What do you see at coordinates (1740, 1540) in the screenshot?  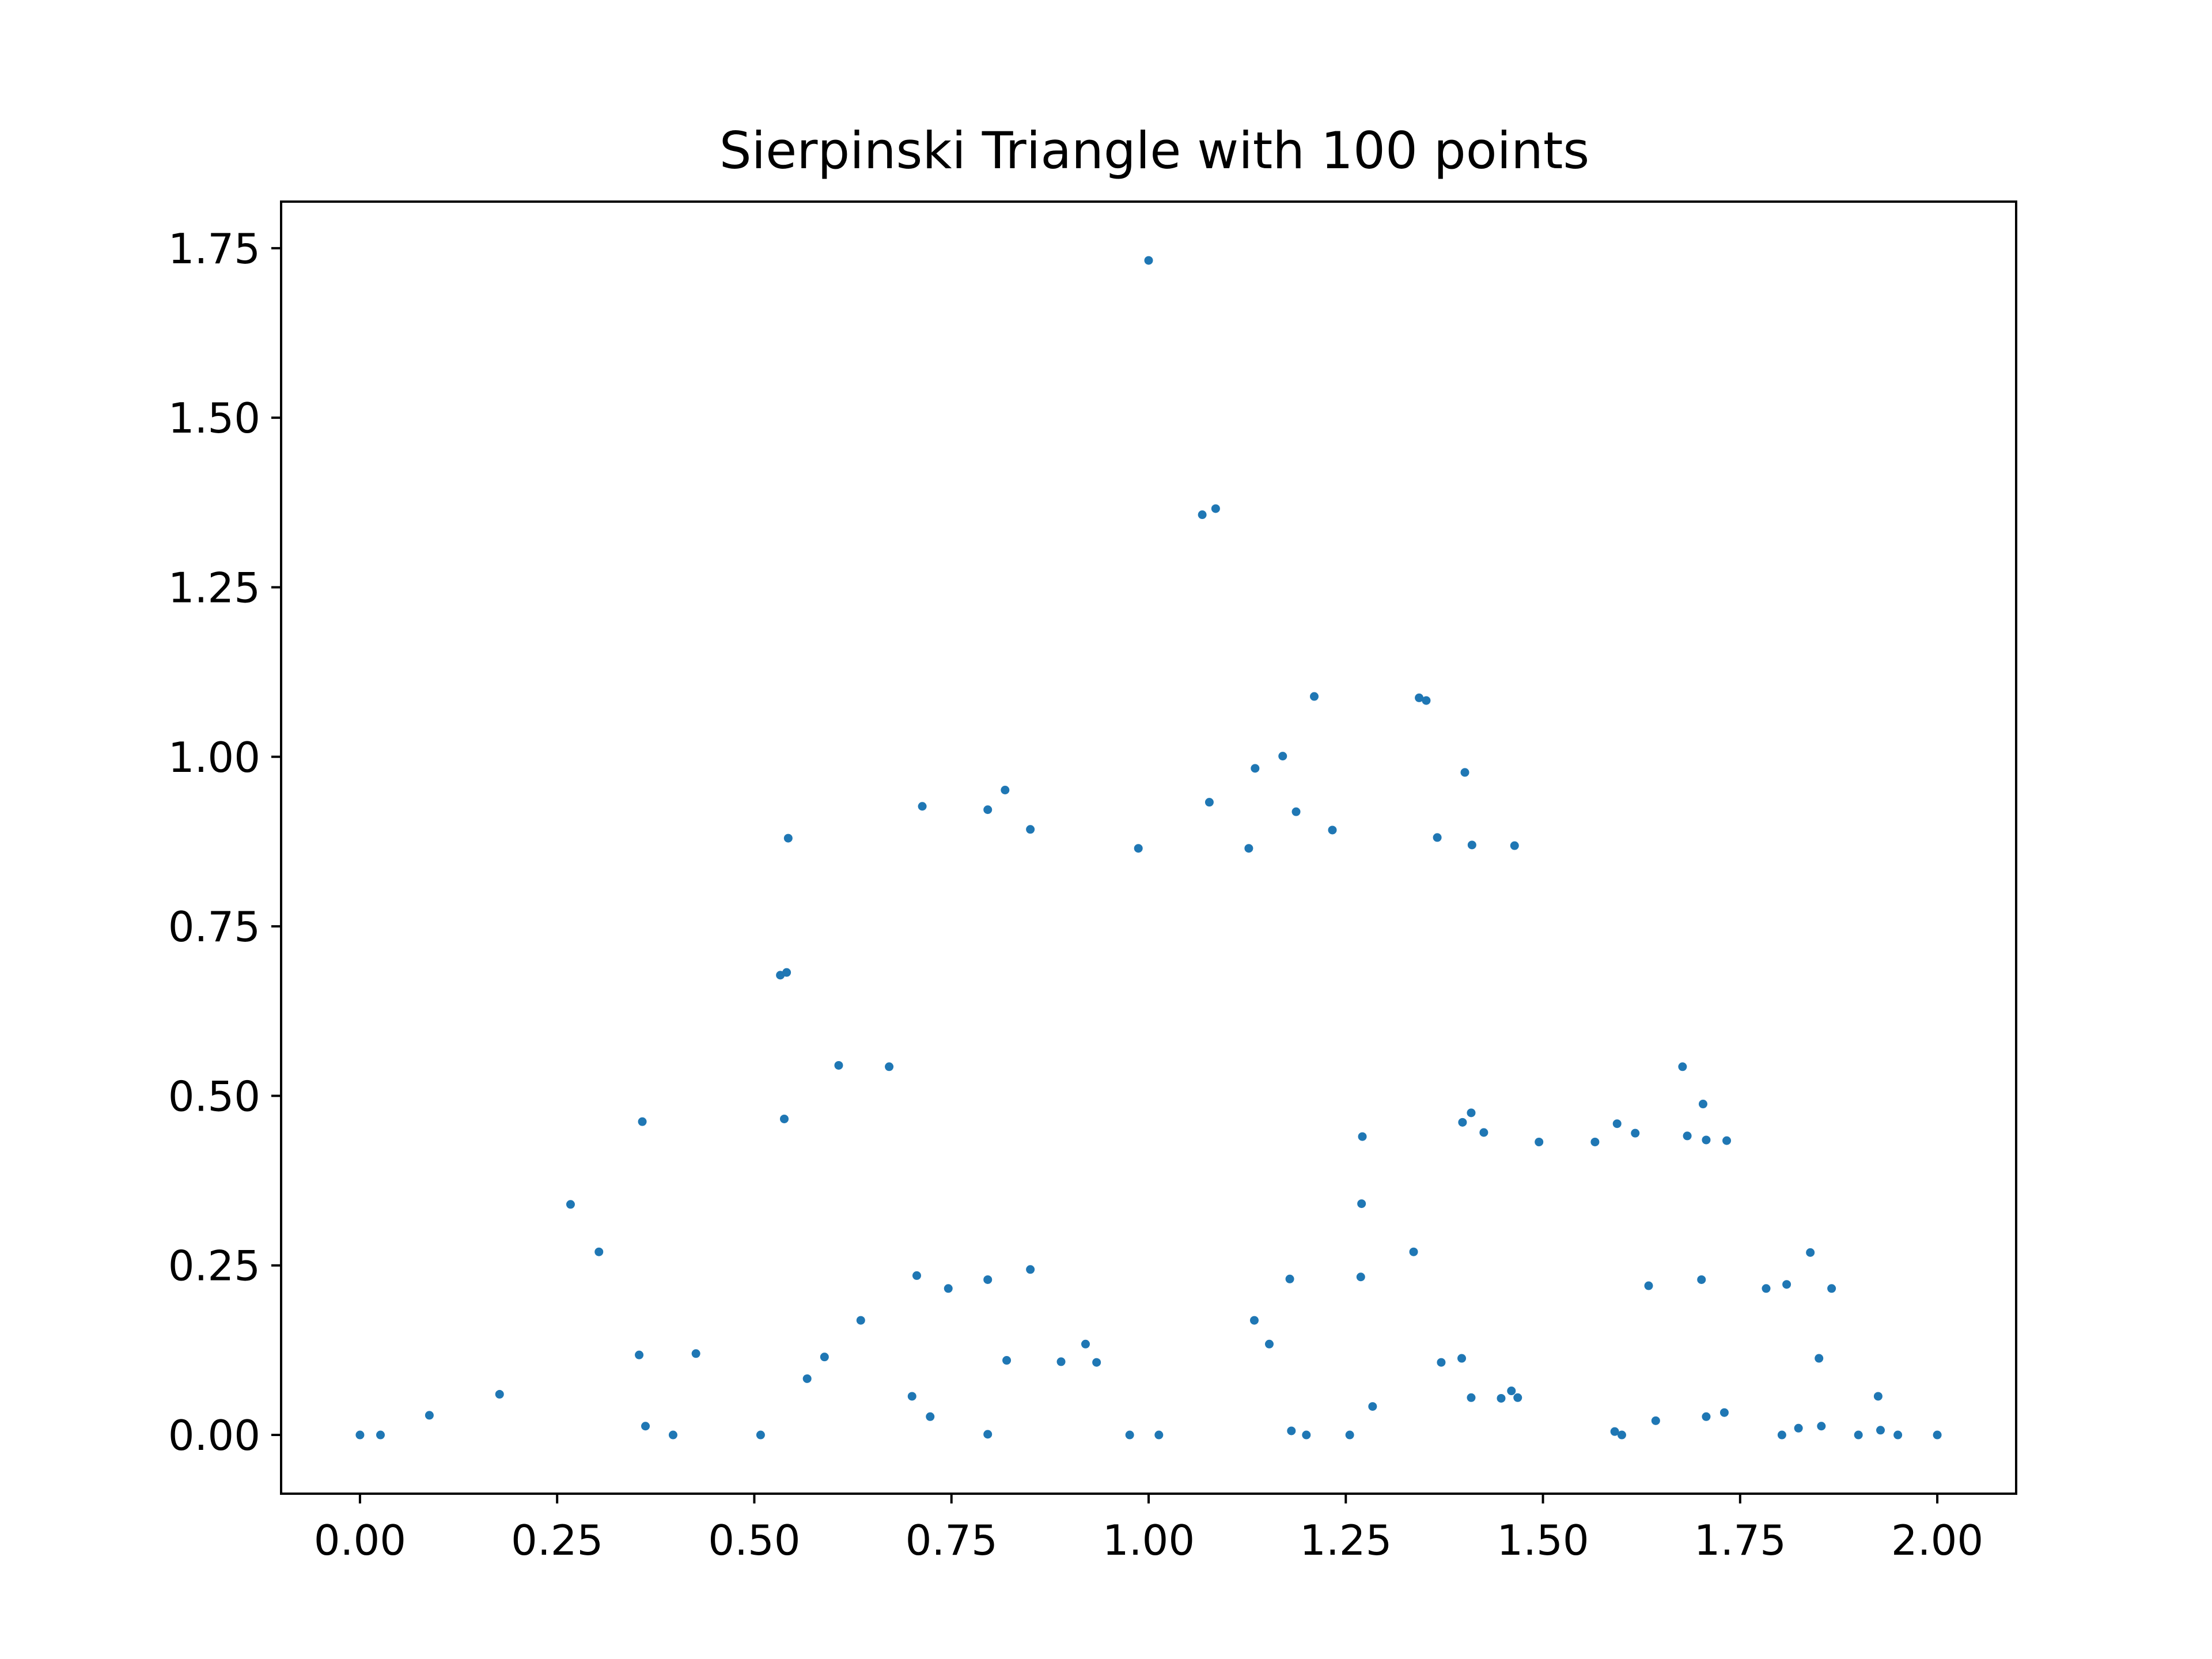 I see `x-tick-label: 1.75` at bounding box center [1740, 1540].